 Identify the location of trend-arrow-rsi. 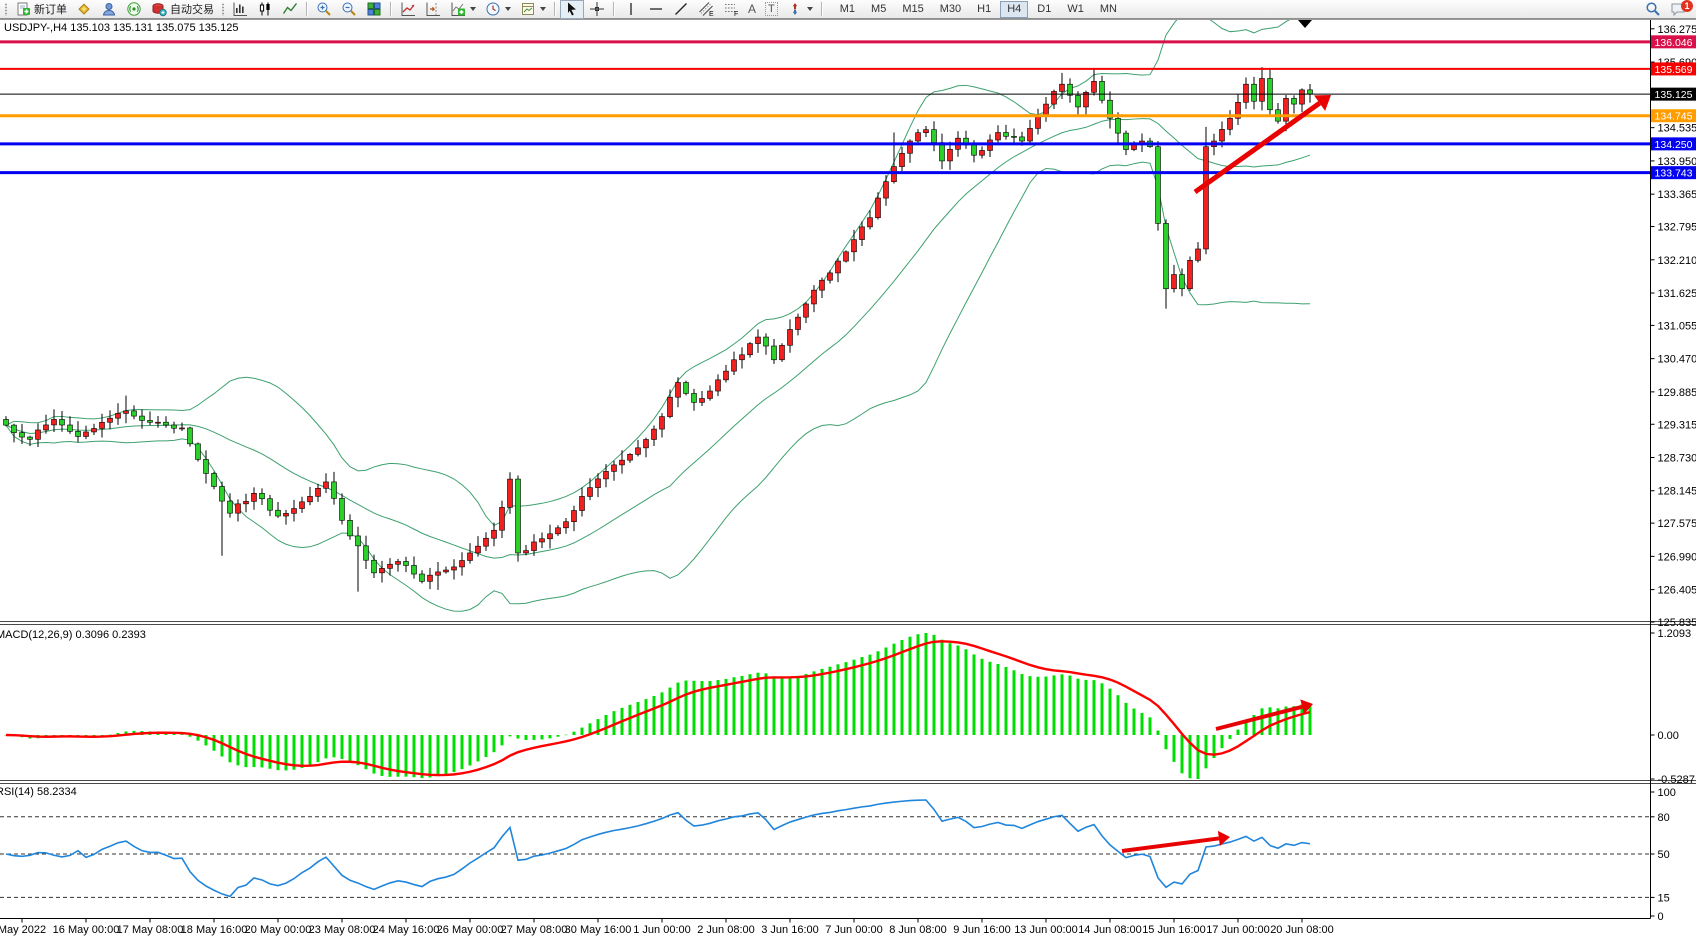
(1175, 841).